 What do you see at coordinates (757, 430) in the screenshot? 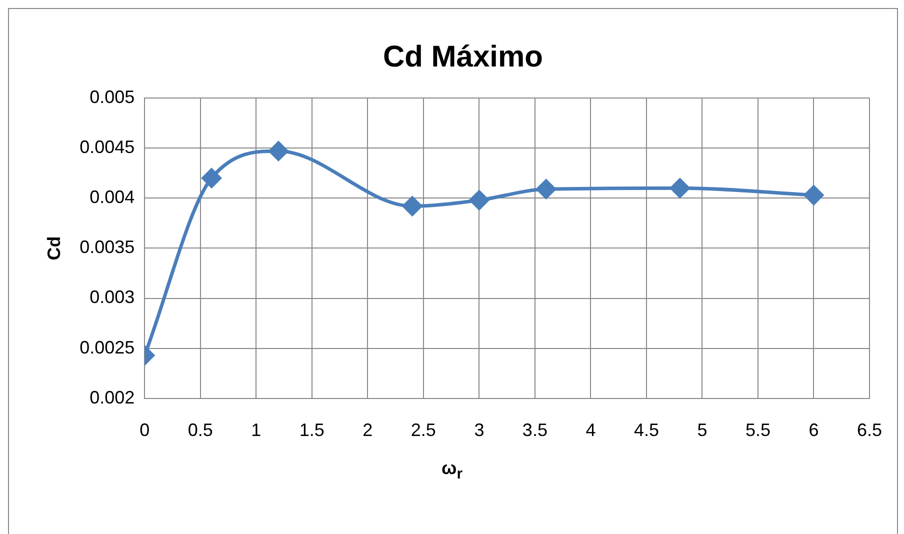
I see `x-tick-label: 5.5` at bounding box center [757, 430].